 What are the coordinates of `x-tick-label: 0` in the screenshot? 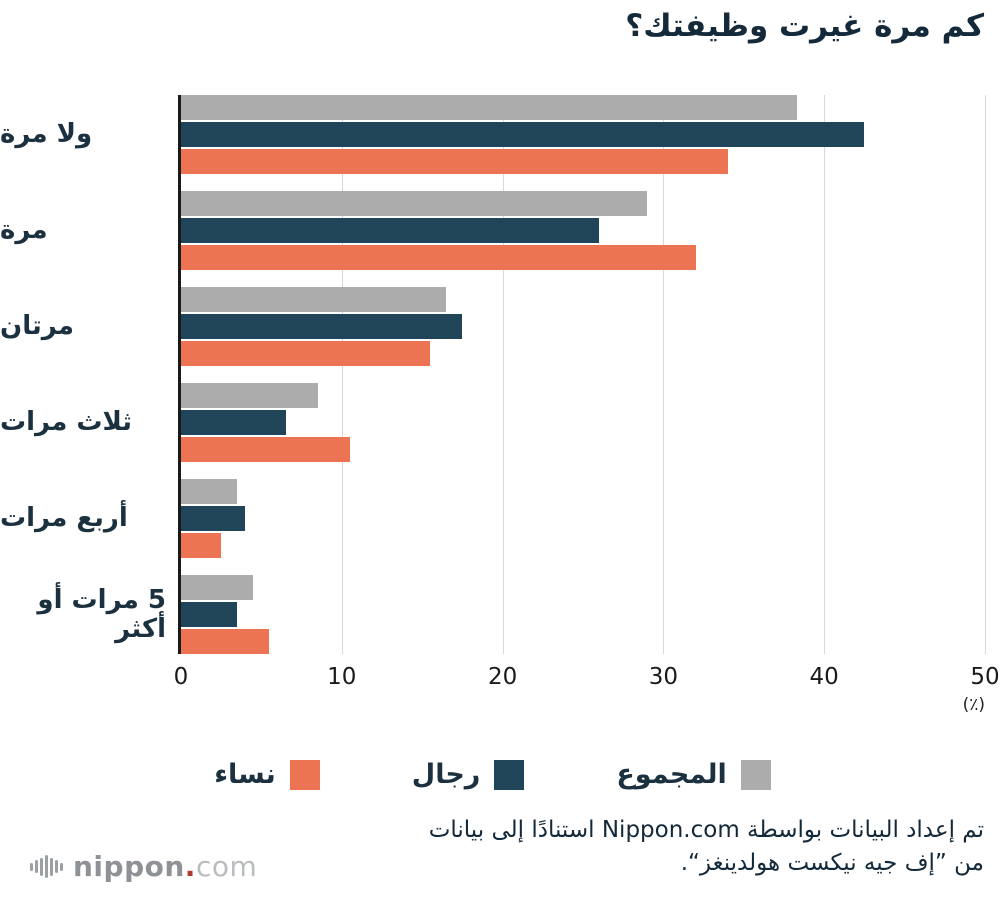 It's located at (181, 677).